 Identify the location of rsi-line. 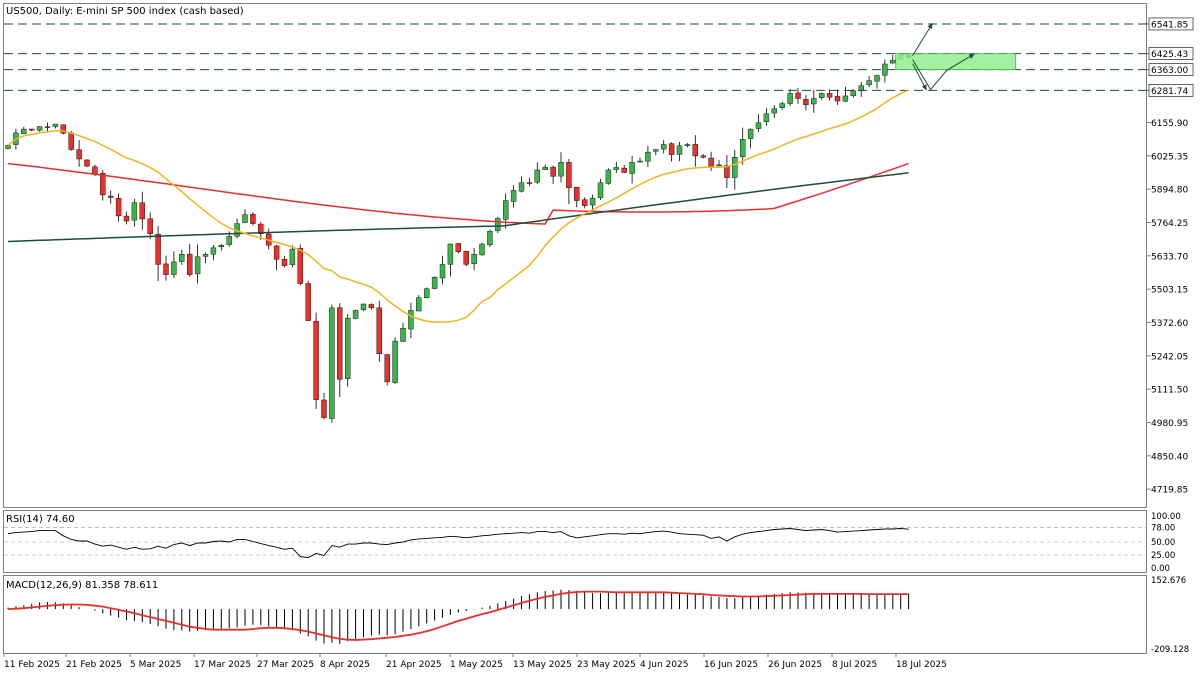
(458, 543).